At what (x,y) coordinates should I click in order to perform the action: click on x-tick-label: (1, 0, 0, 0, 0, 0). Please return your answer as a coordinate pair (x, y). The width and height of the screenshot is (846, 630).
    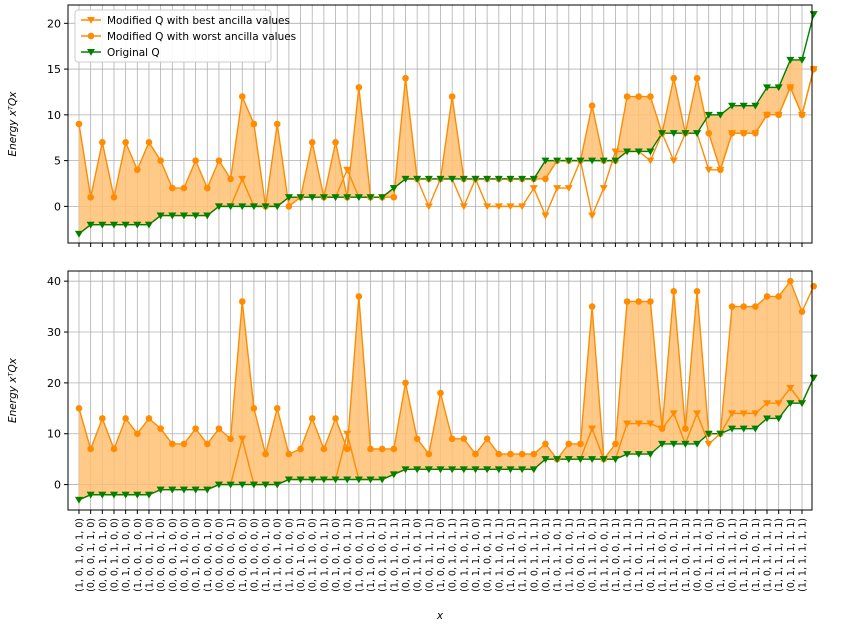
    Looking at the image, I should click on (243, 555).